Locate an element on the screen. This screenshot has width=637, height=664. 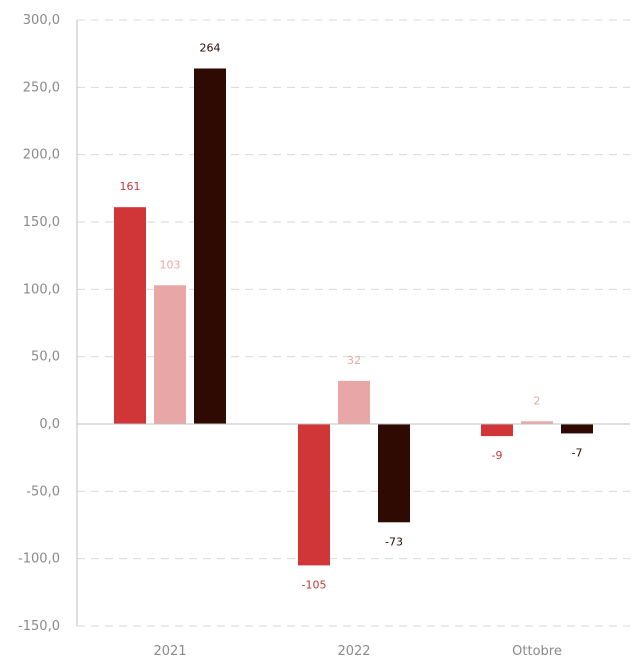
x-category-label: 2022 is located at coordinates (353, 651).